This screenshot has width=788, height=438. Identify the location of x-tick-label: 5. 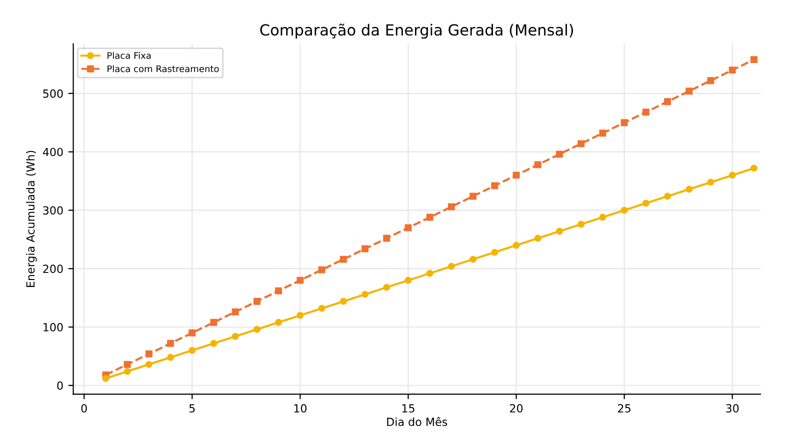
(192, 408).